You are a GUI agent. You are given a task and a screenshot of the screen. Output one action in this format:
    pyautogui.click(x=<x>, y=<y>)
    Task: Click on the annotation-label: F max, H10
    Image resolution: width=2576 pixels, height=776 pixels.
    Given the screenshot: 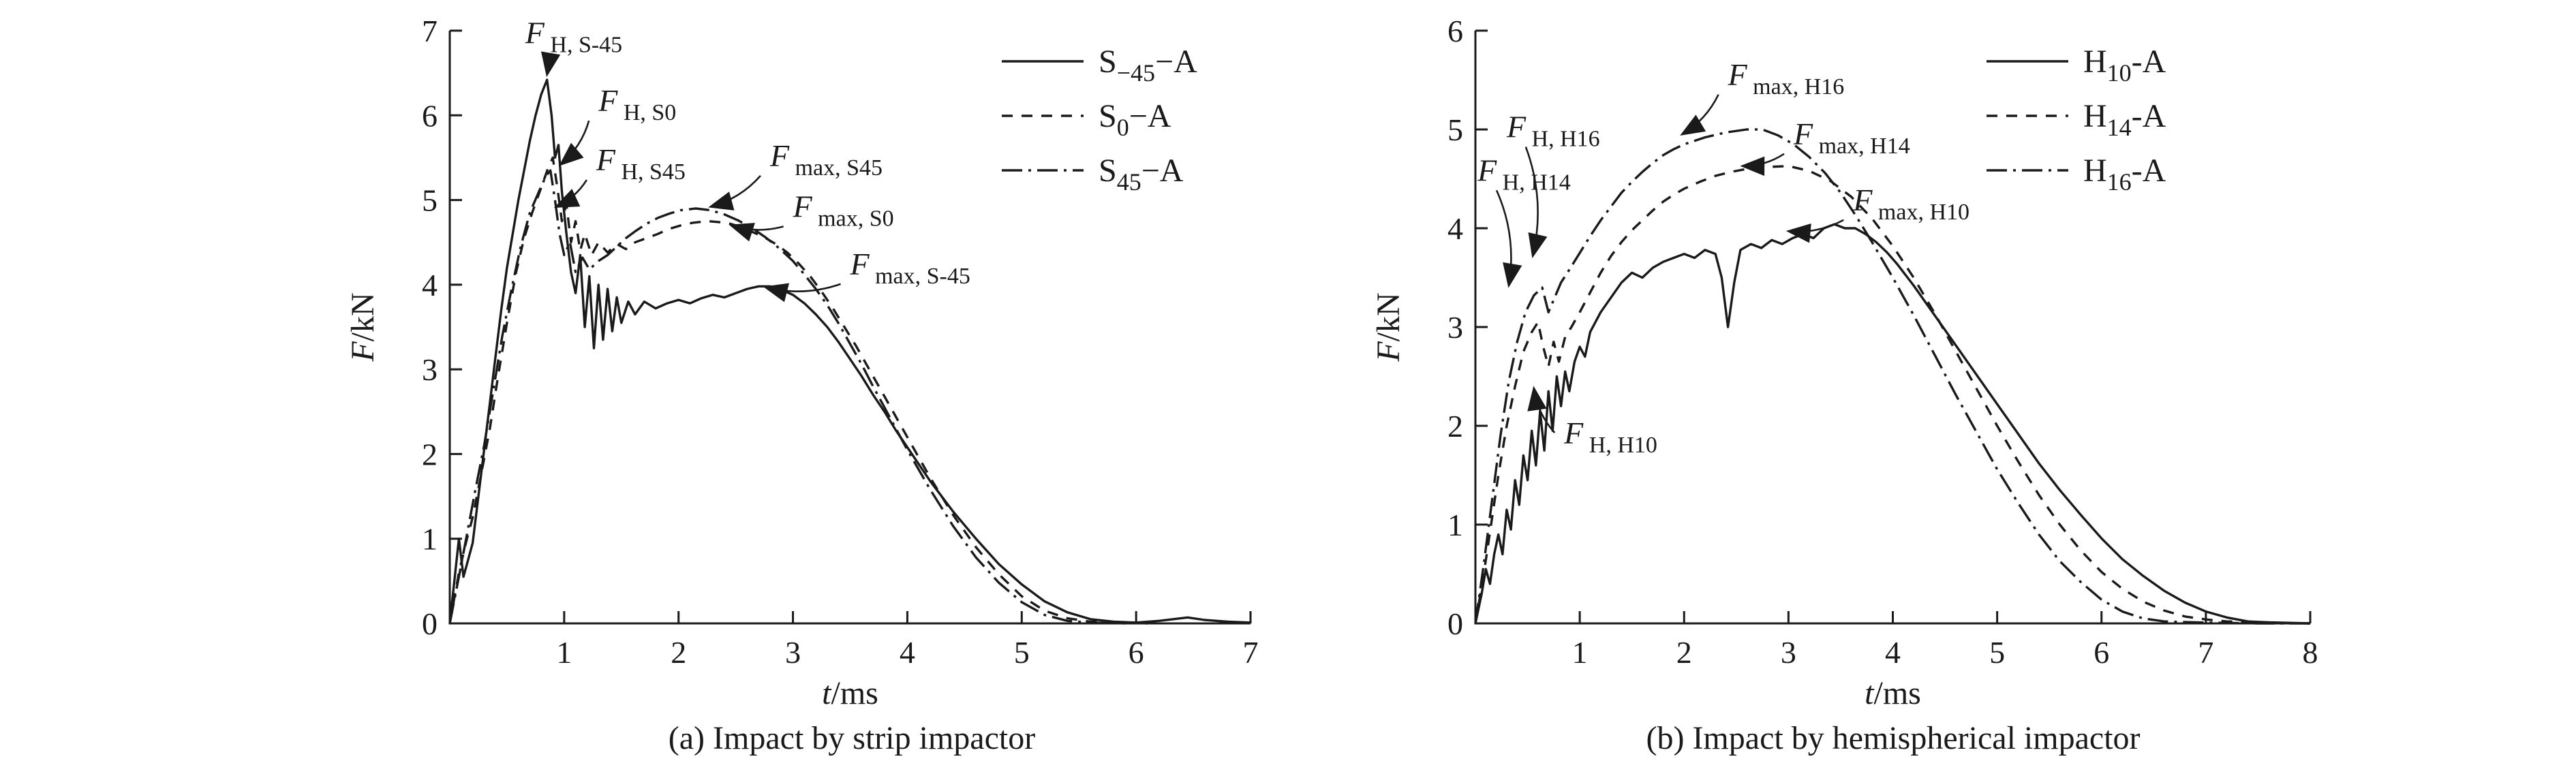 What is the action you would take?
    pyautogui.click(x=1911, y=204)
    